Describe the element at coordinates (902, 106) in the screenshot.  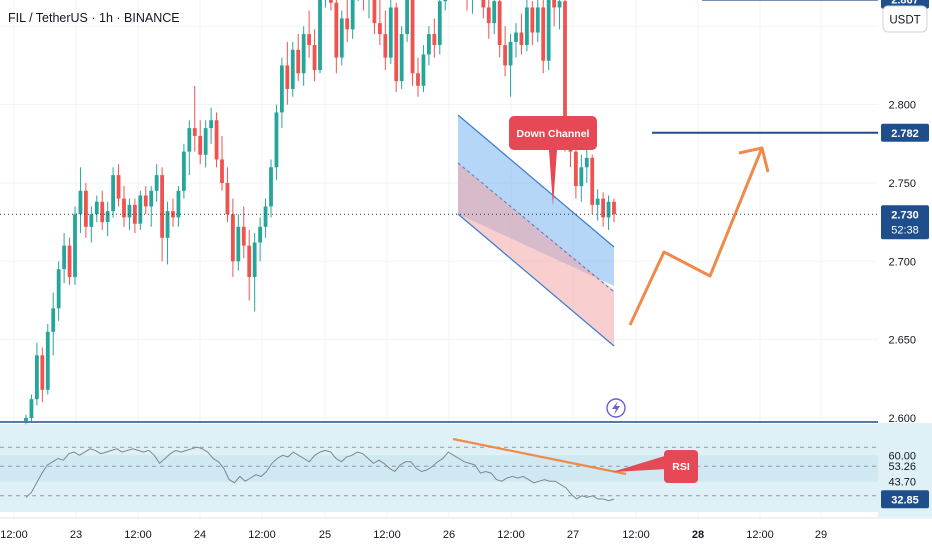
I see `price-tick-label: 2.800` at that location.